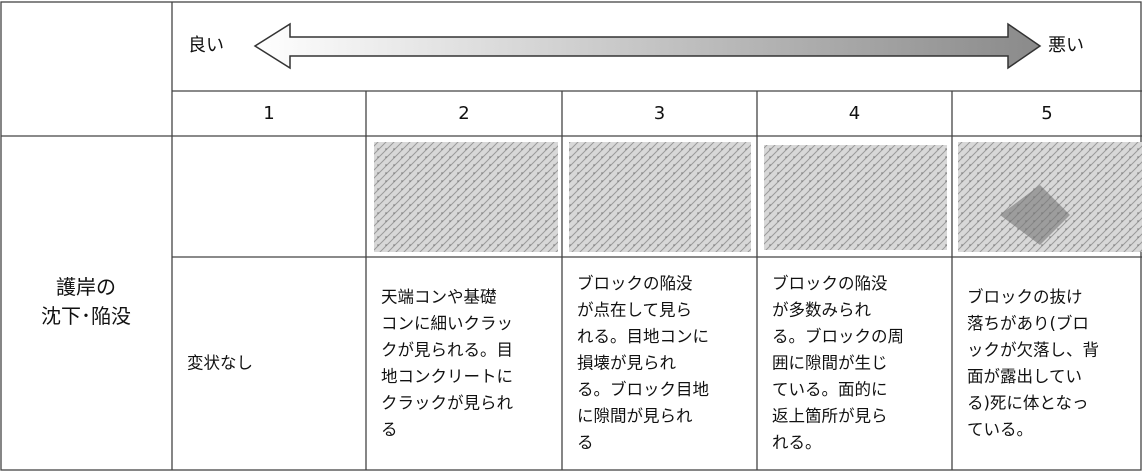 The height and width of the screenshot is (475, 1142). I want to click on description-line: コンに細いクラッ, so click(447, 323).